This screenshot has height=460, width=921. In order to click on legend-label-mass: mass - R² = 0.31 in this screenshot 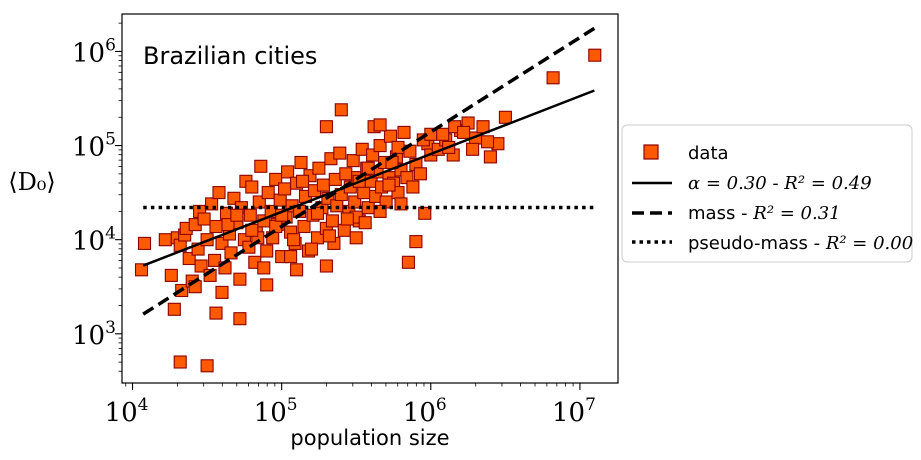, I will do `click(764, 213)`.